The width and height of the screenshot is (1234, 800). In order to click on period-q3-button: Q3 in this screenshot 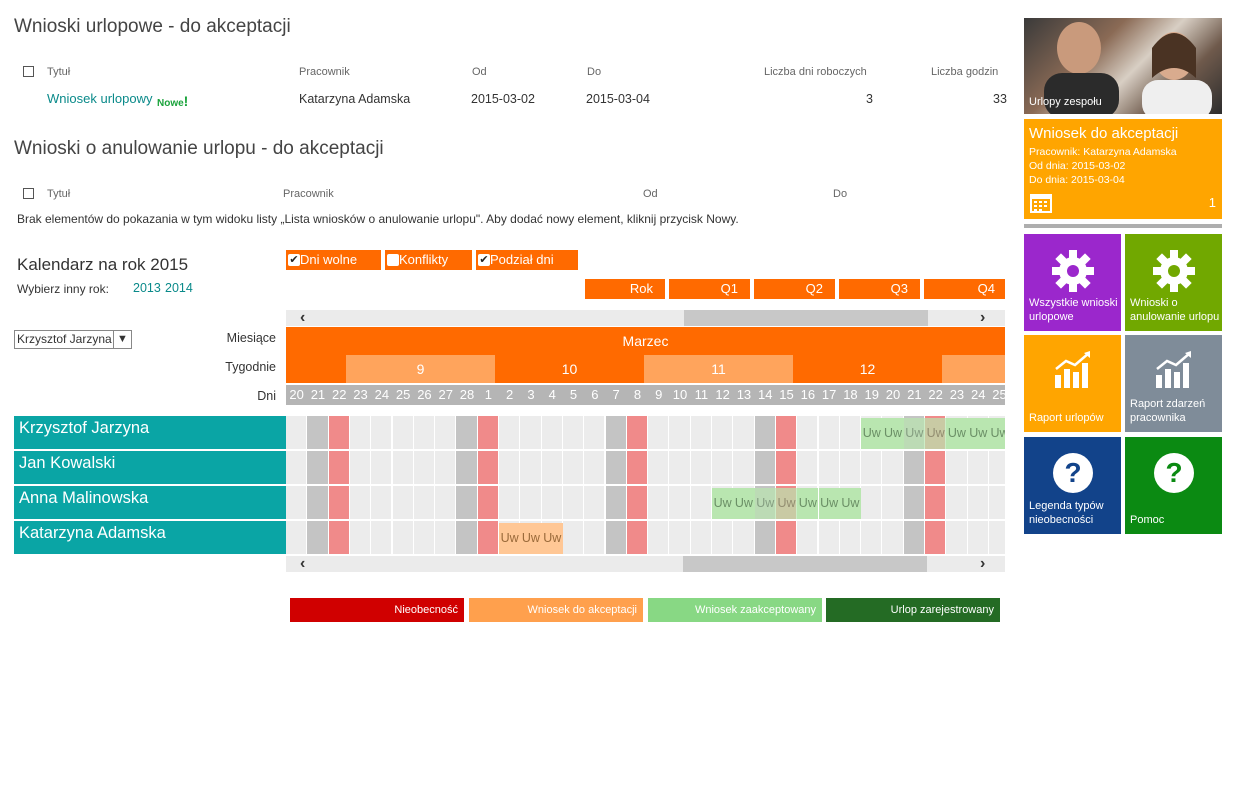, I will do `click(879, 289)`.